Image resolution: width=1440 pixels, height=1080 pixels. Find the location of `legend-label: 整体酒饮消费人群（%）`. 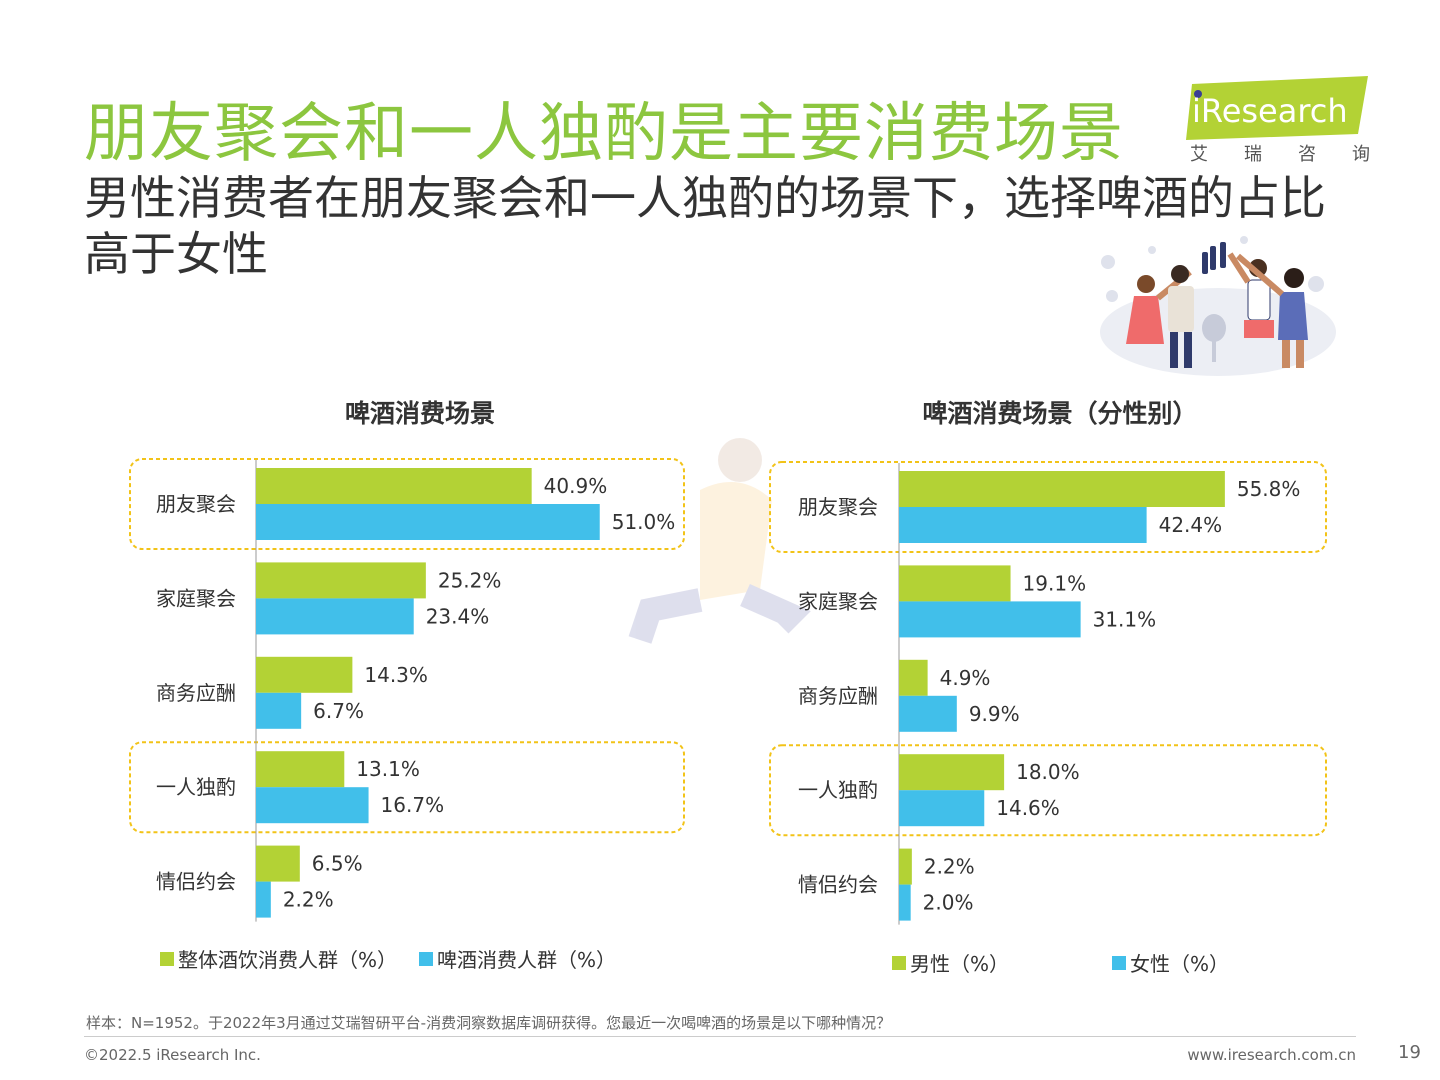

legend-label: 整体酒饮消费人群（%） is located at coordinates (288, 960).